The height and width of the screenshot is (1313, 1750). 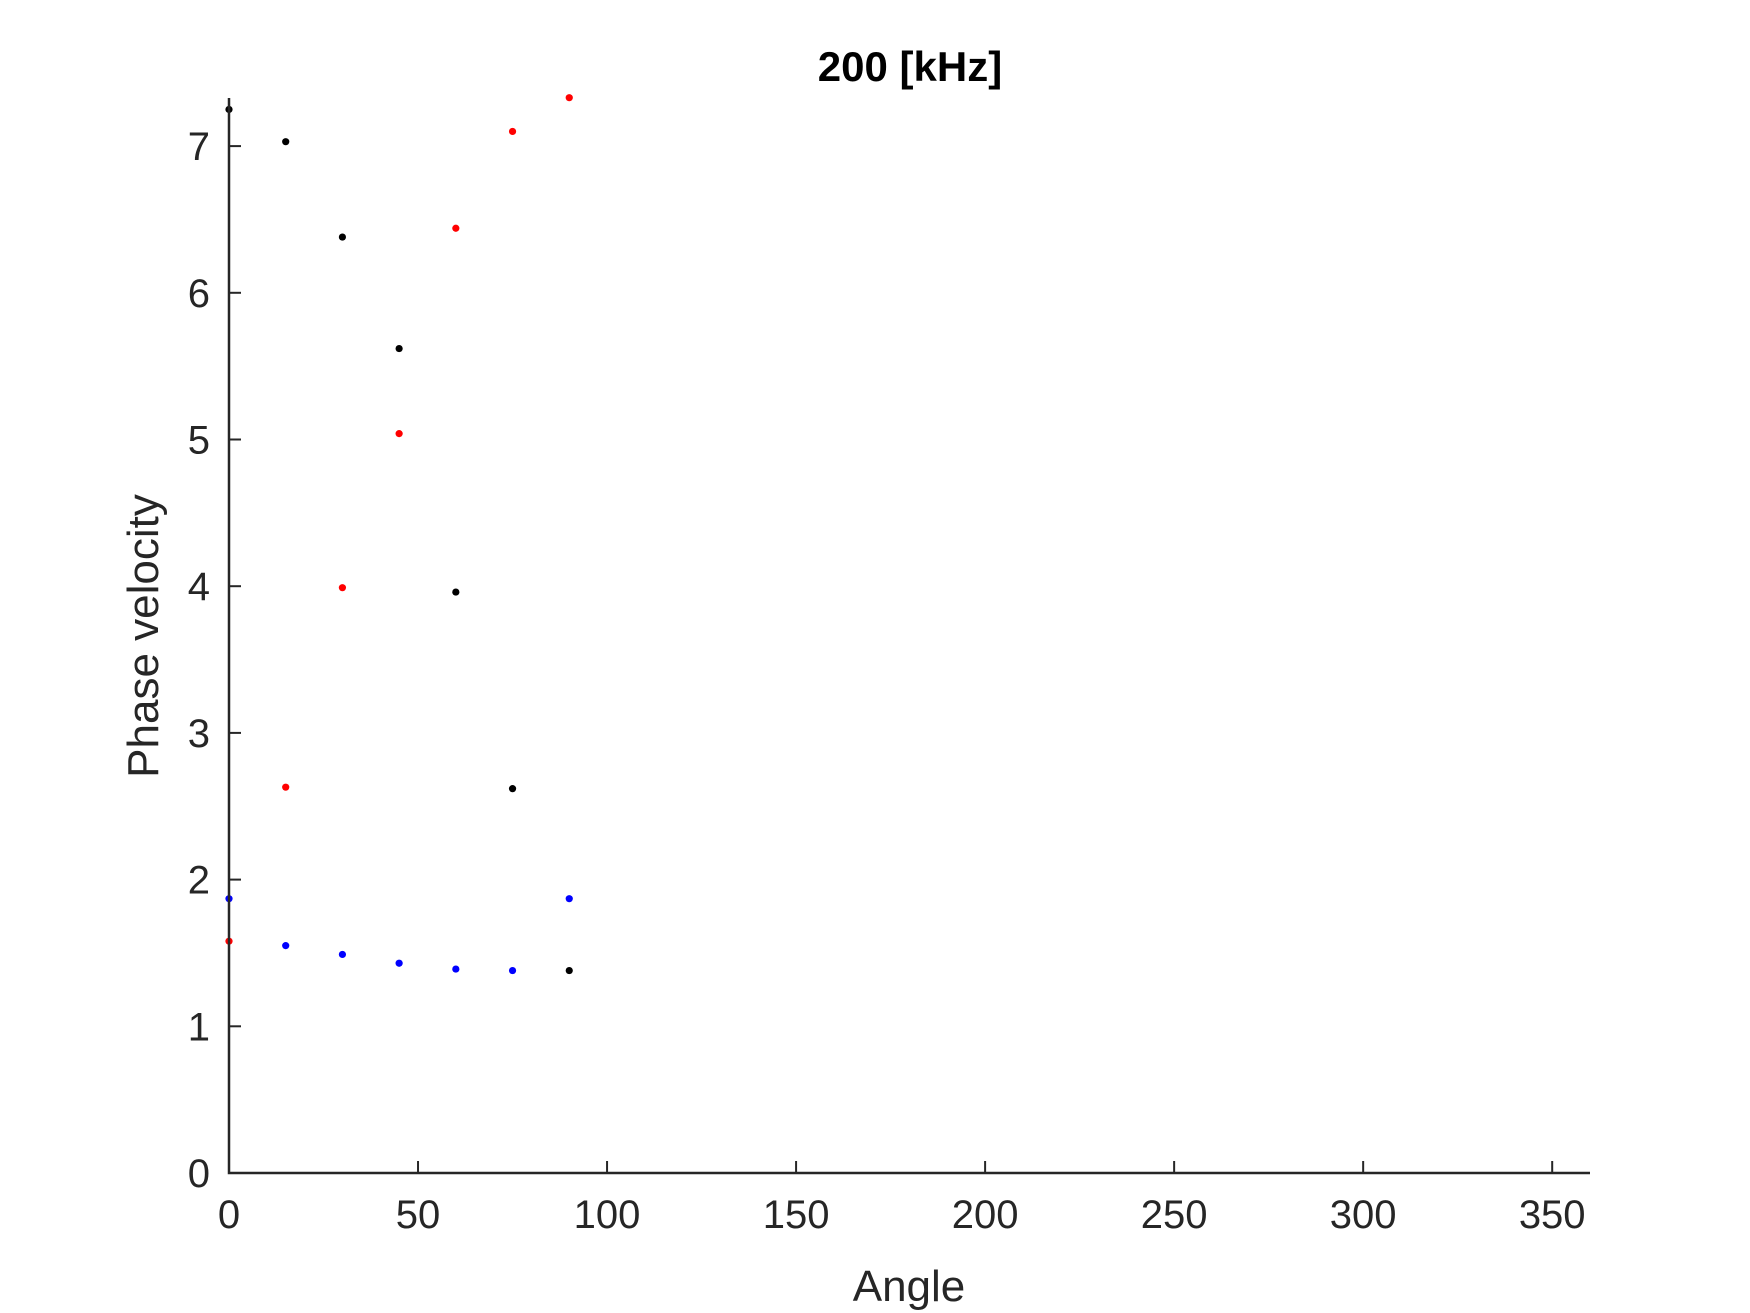 I want to click on x-tick-label: 100, so click(x=607, y=1215).